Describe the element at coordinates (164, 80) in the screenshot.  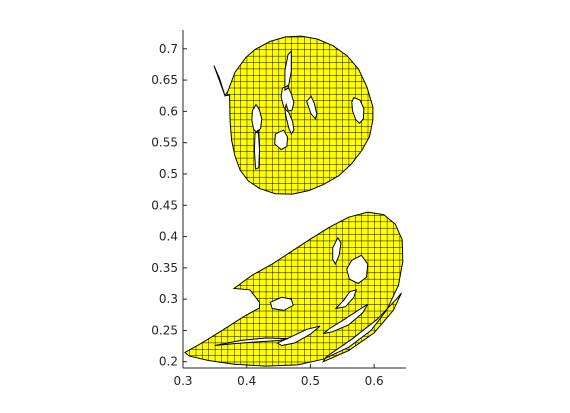
I see `y-tick-label: 0.65` at that location.